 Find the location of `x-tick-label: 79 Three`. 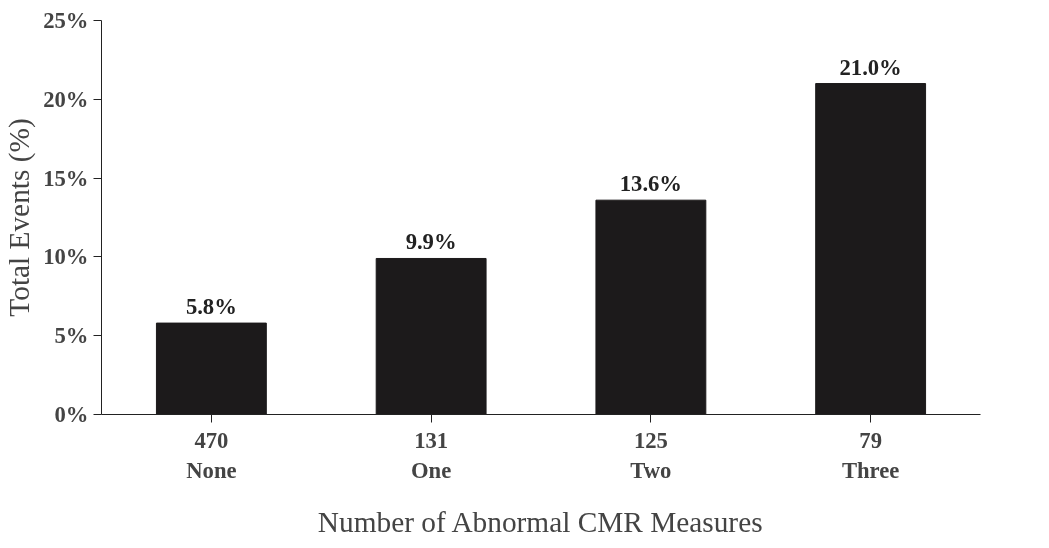

x-tick-label: 79 Three is located at coordinates (870, 455).